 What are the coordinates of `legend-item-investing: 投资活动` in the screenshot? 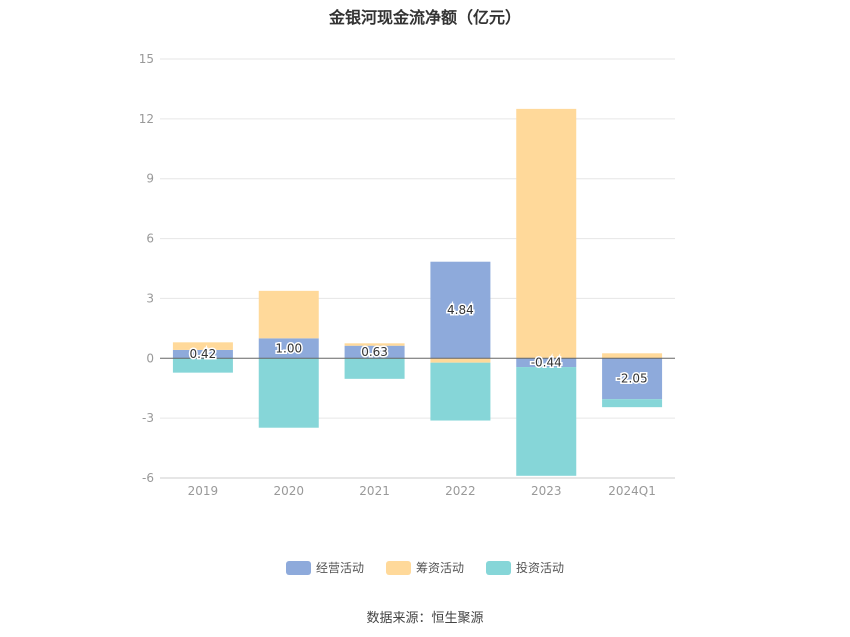 It's located at (525, 567).